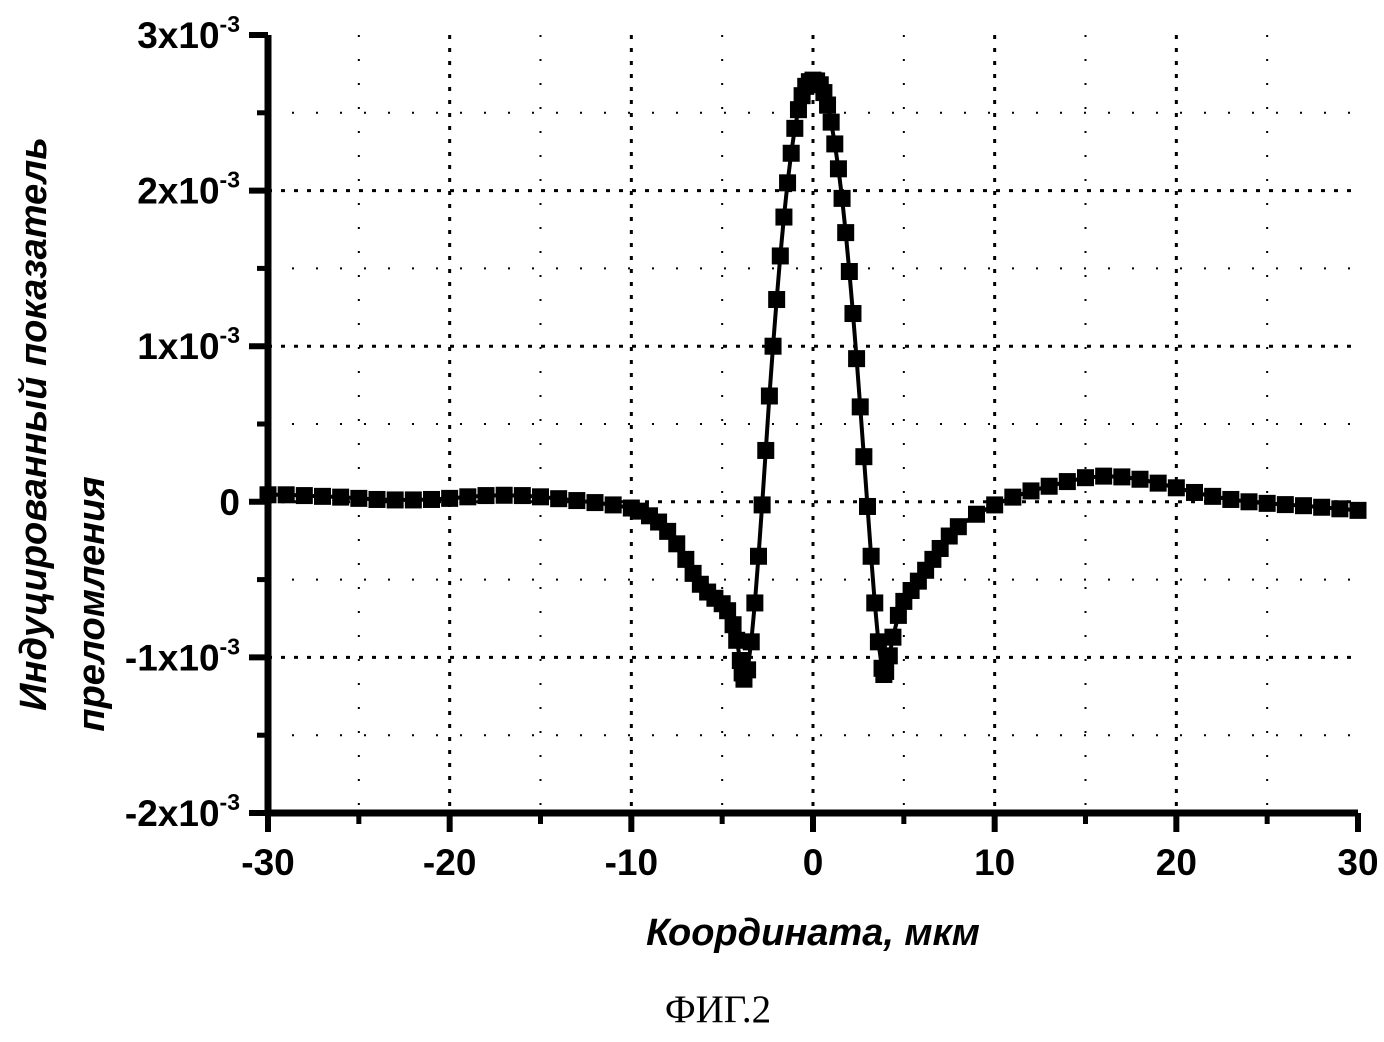 The image size is (1384, 1042). Describe the element at coordinates (449, 862) in the screenshot. I see `x-tick-label: -20` at that location.